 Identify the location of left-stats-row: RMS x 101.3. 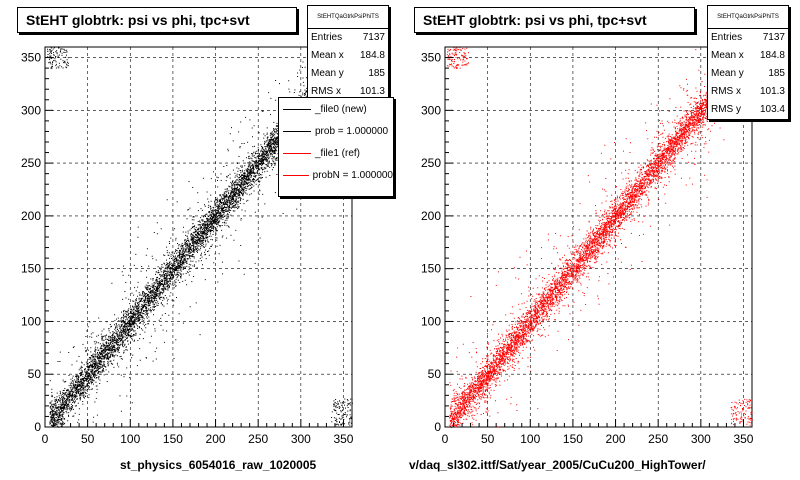
(348, 91).